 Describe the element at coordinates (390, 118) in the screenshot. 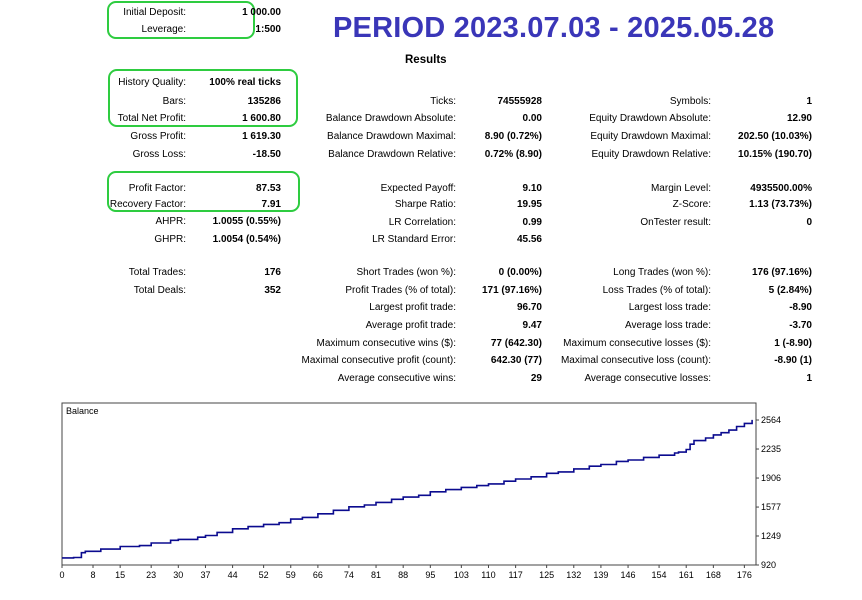

I see `balance-drawdown-absolute-label: Balance Drawdown Absolute:` at that location.